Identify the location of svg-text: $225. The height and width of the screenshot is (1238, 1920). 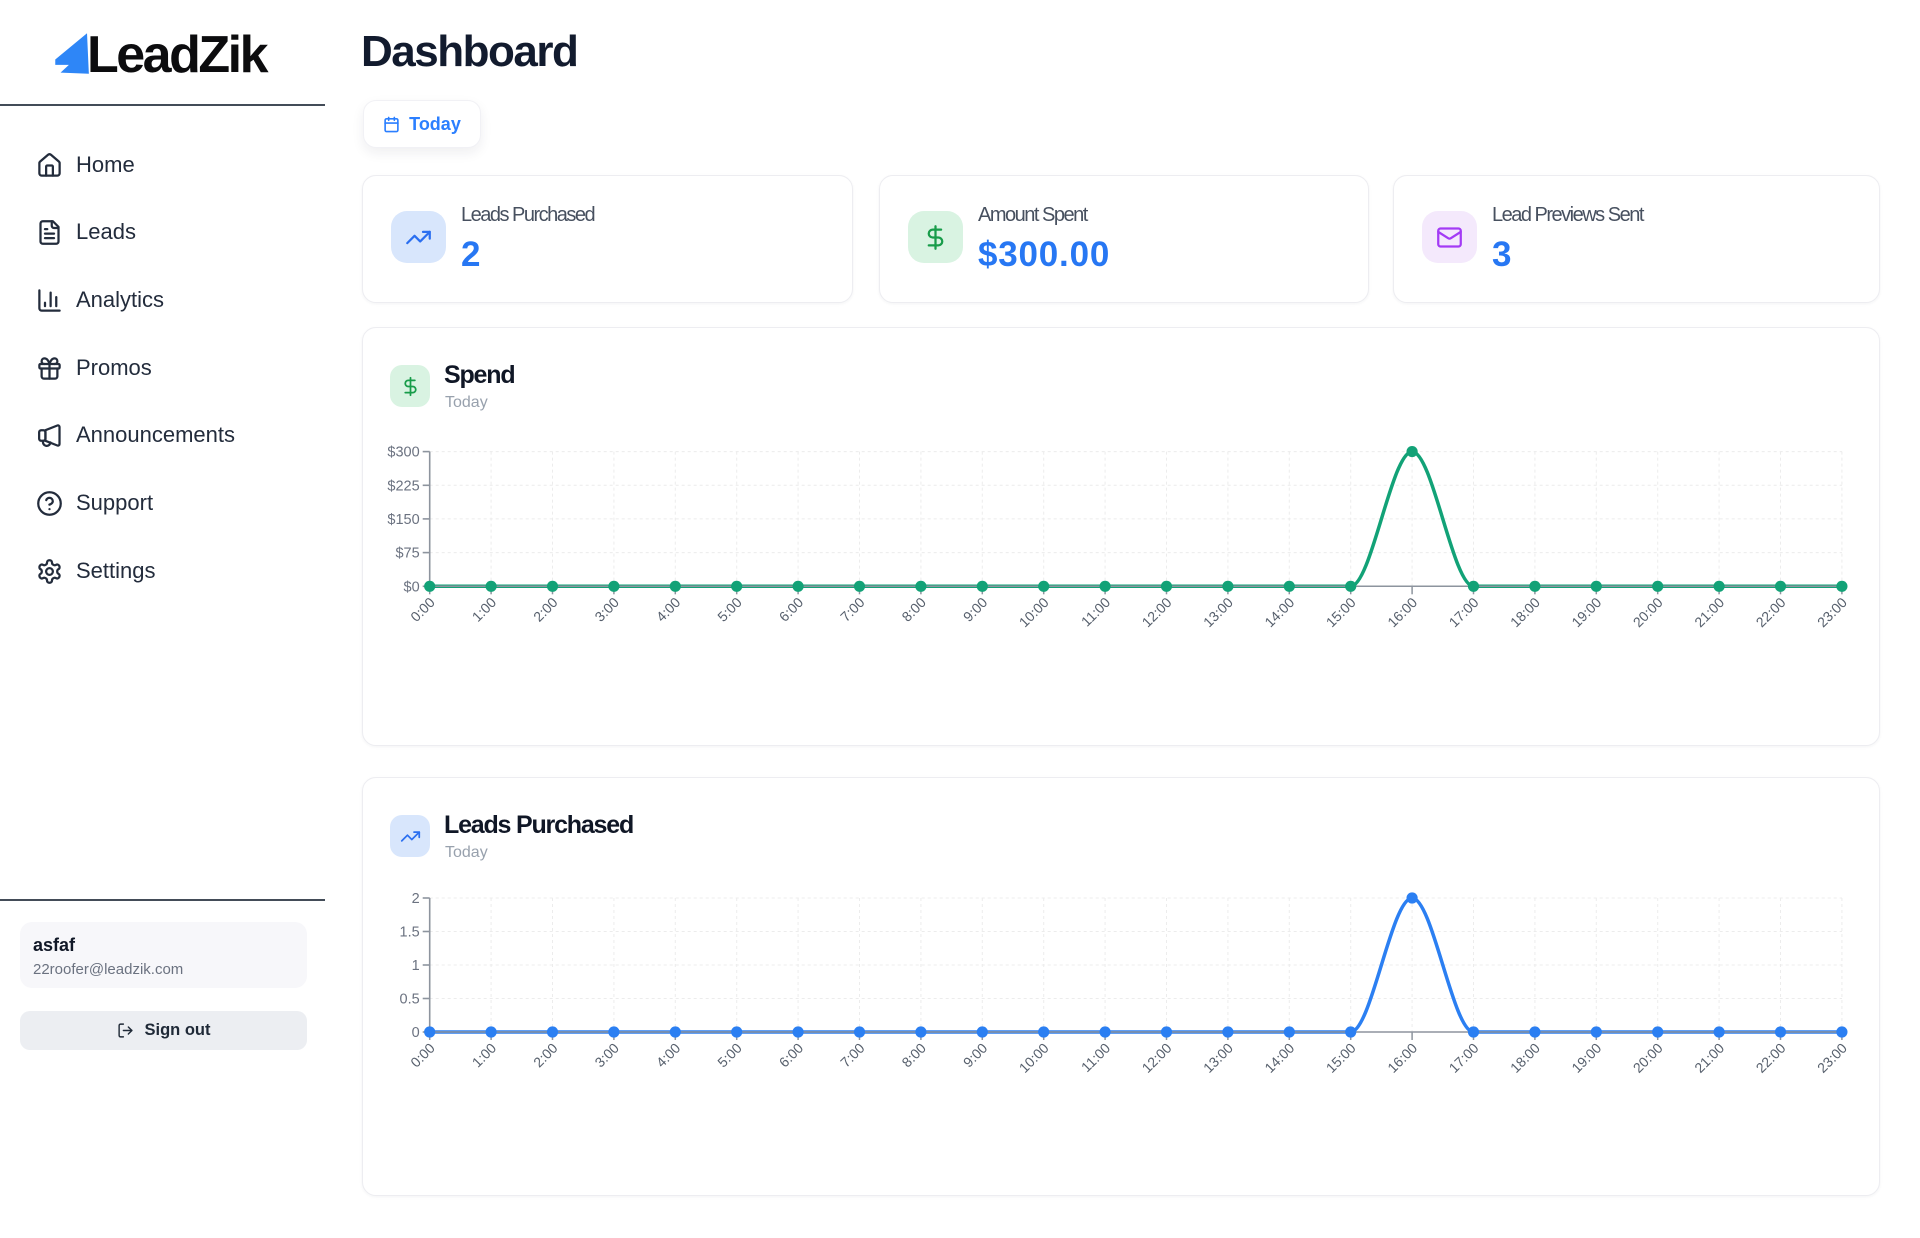
(403, 486).